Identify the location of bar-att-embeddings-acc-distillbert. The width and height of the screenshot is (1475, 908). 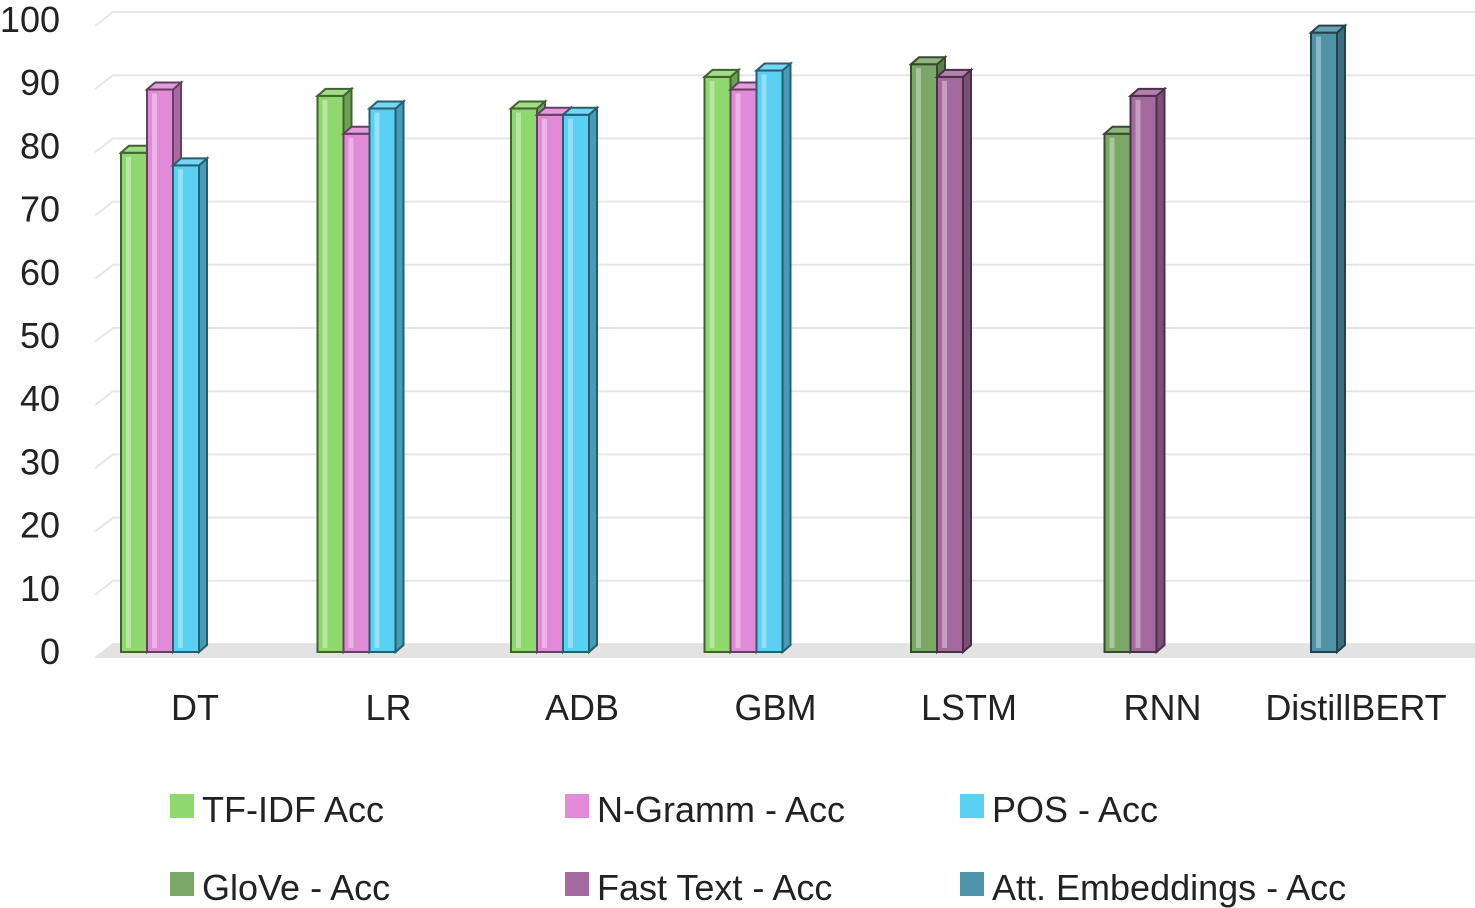
(1328, 339).